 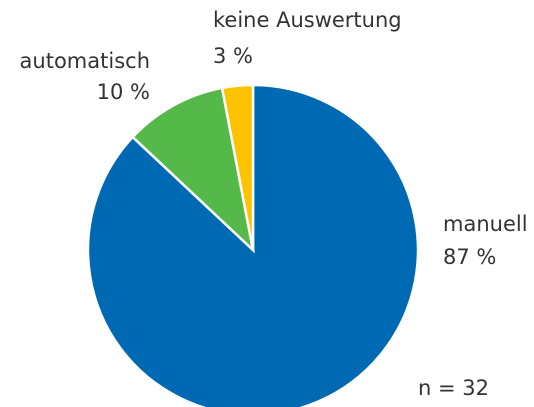 What do you see at coordinates (123, 92) in the screenshot?
I see `slice-value-label: 10 %` at bounding box center [123, 92].